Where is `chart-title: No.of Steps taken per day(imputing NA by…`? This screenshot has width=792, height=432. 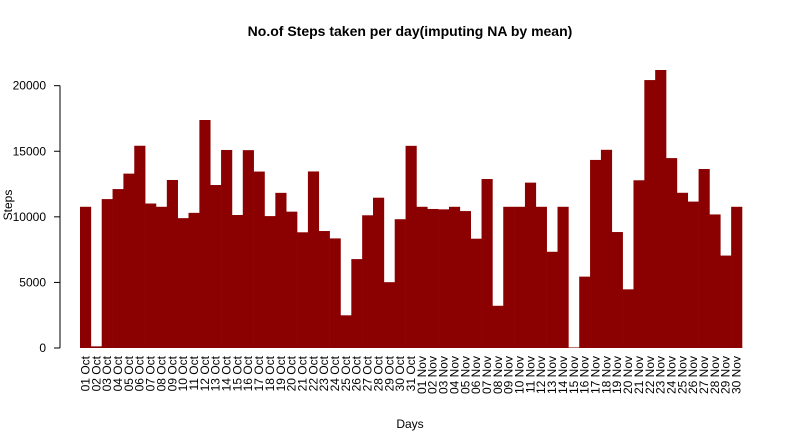 chart-title: No.of Steps taken per day(imputing NA by… is located at coordinates (410, 31).